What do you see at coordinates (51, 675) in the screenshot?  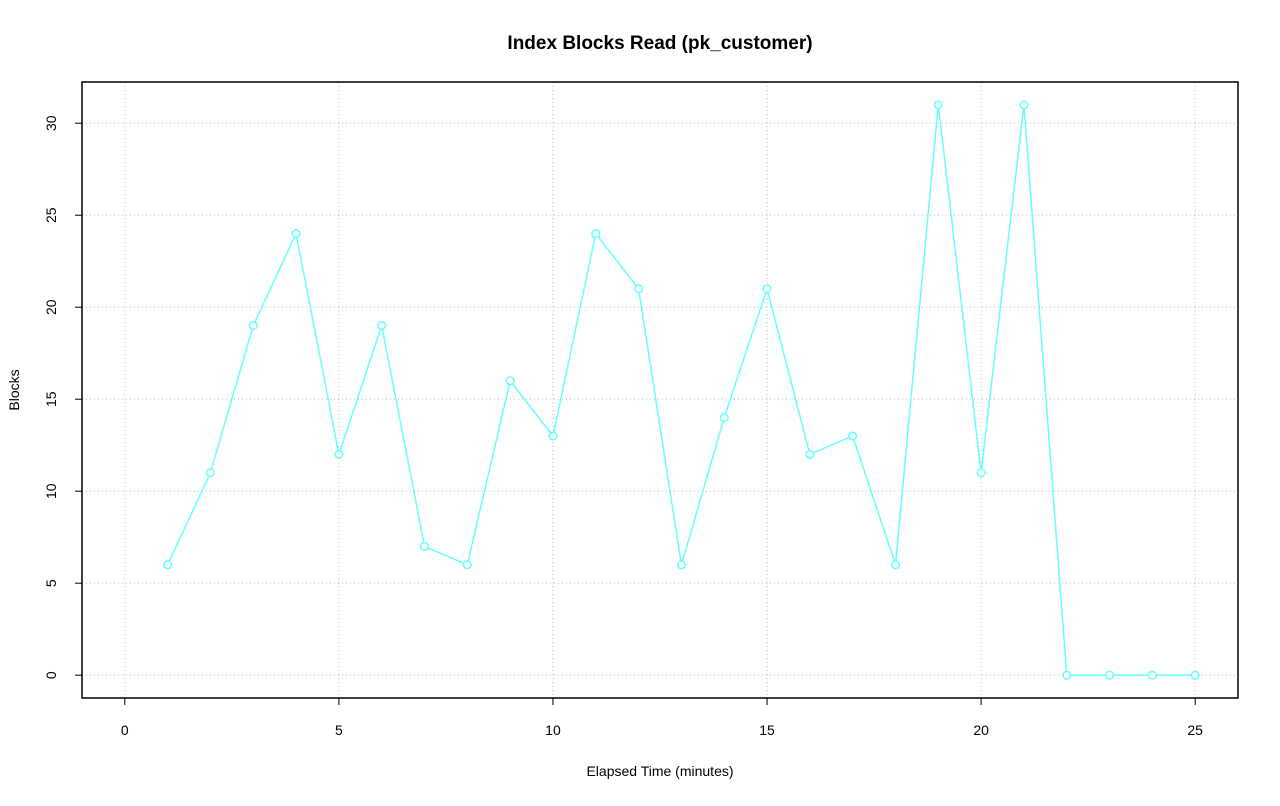 I see `y-tick-label: 0` at bounding box center [51, 675].